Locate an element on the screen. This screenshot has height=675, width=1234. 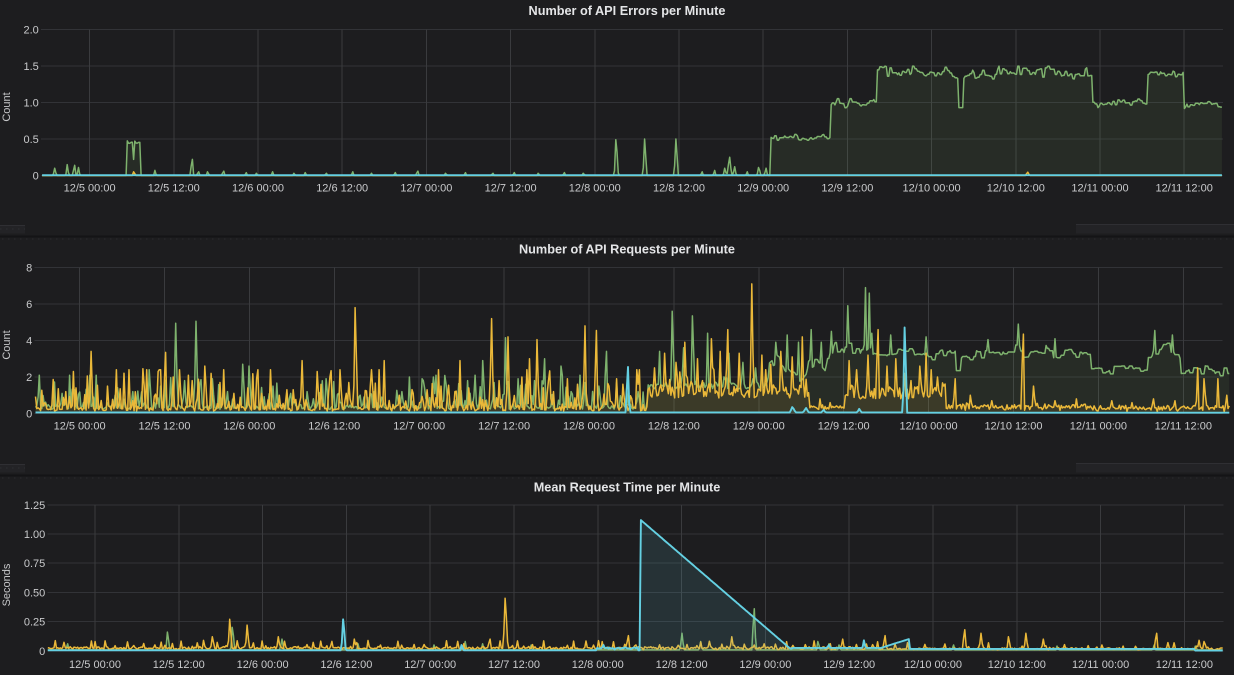
svg-text: 1.00 is located at coordinates (34, 535).